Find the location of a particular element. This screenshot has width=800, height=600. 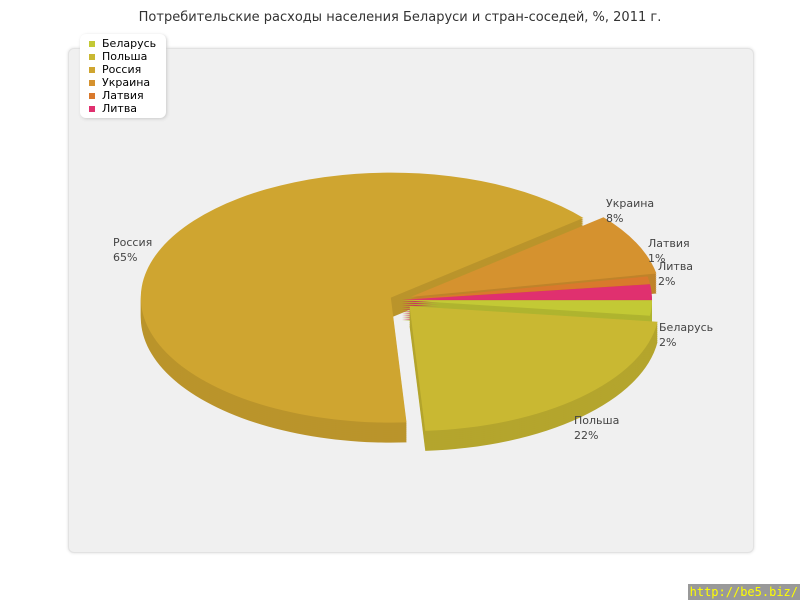

data-label: Россия is located at coordinates (132, 242).